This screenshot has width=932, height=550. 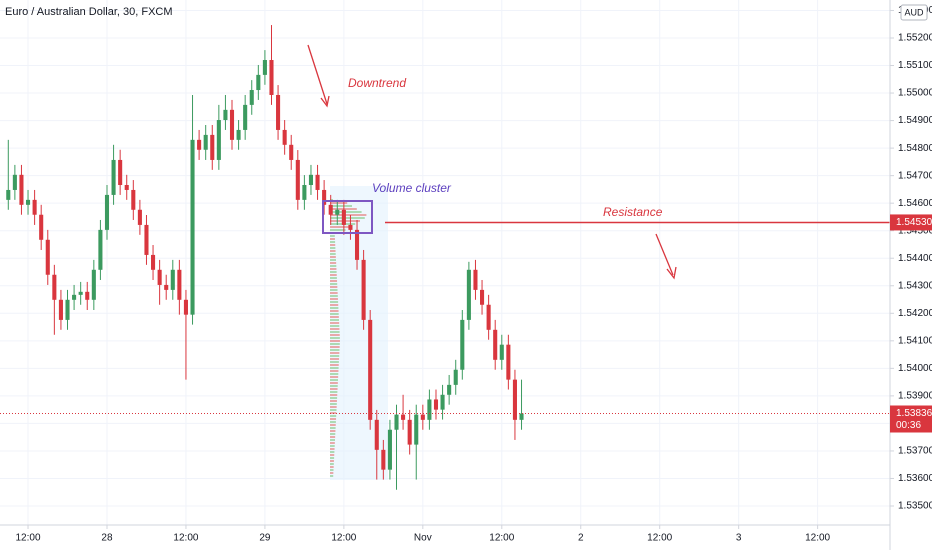 What do you see at coordinates (915, 38) in the screenshot?
I see `y-tick-label: 1.55200` at bounding box center [915, 38].